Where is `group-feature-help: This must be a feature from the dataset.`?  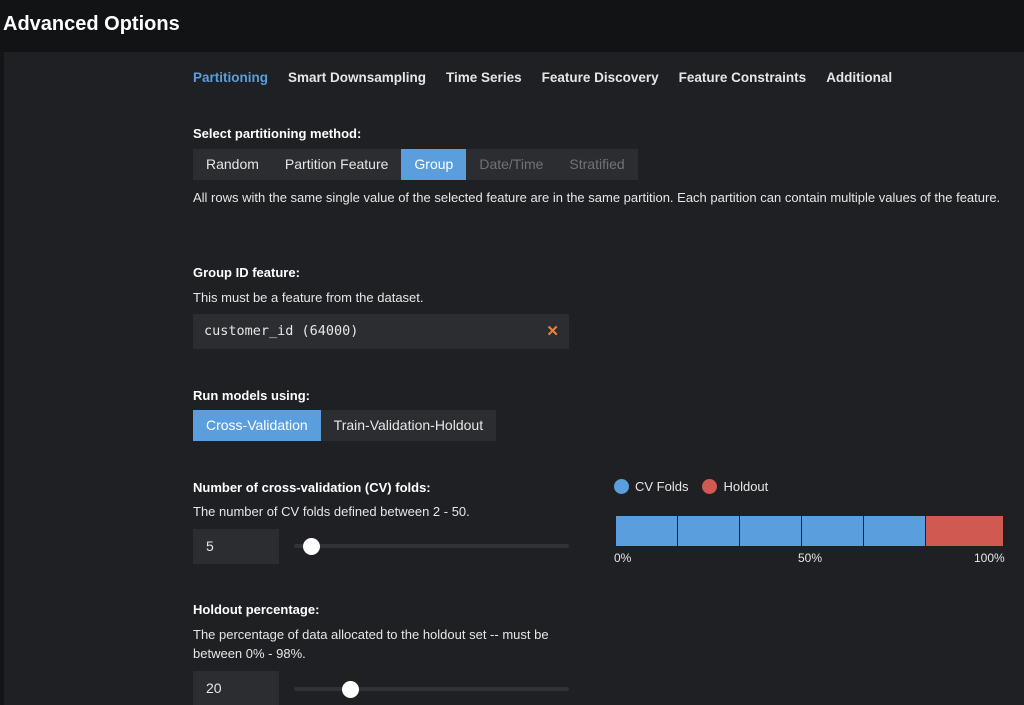
group-feature-help: This must be a feature from the dataset. is located at coordinates (308, 297).